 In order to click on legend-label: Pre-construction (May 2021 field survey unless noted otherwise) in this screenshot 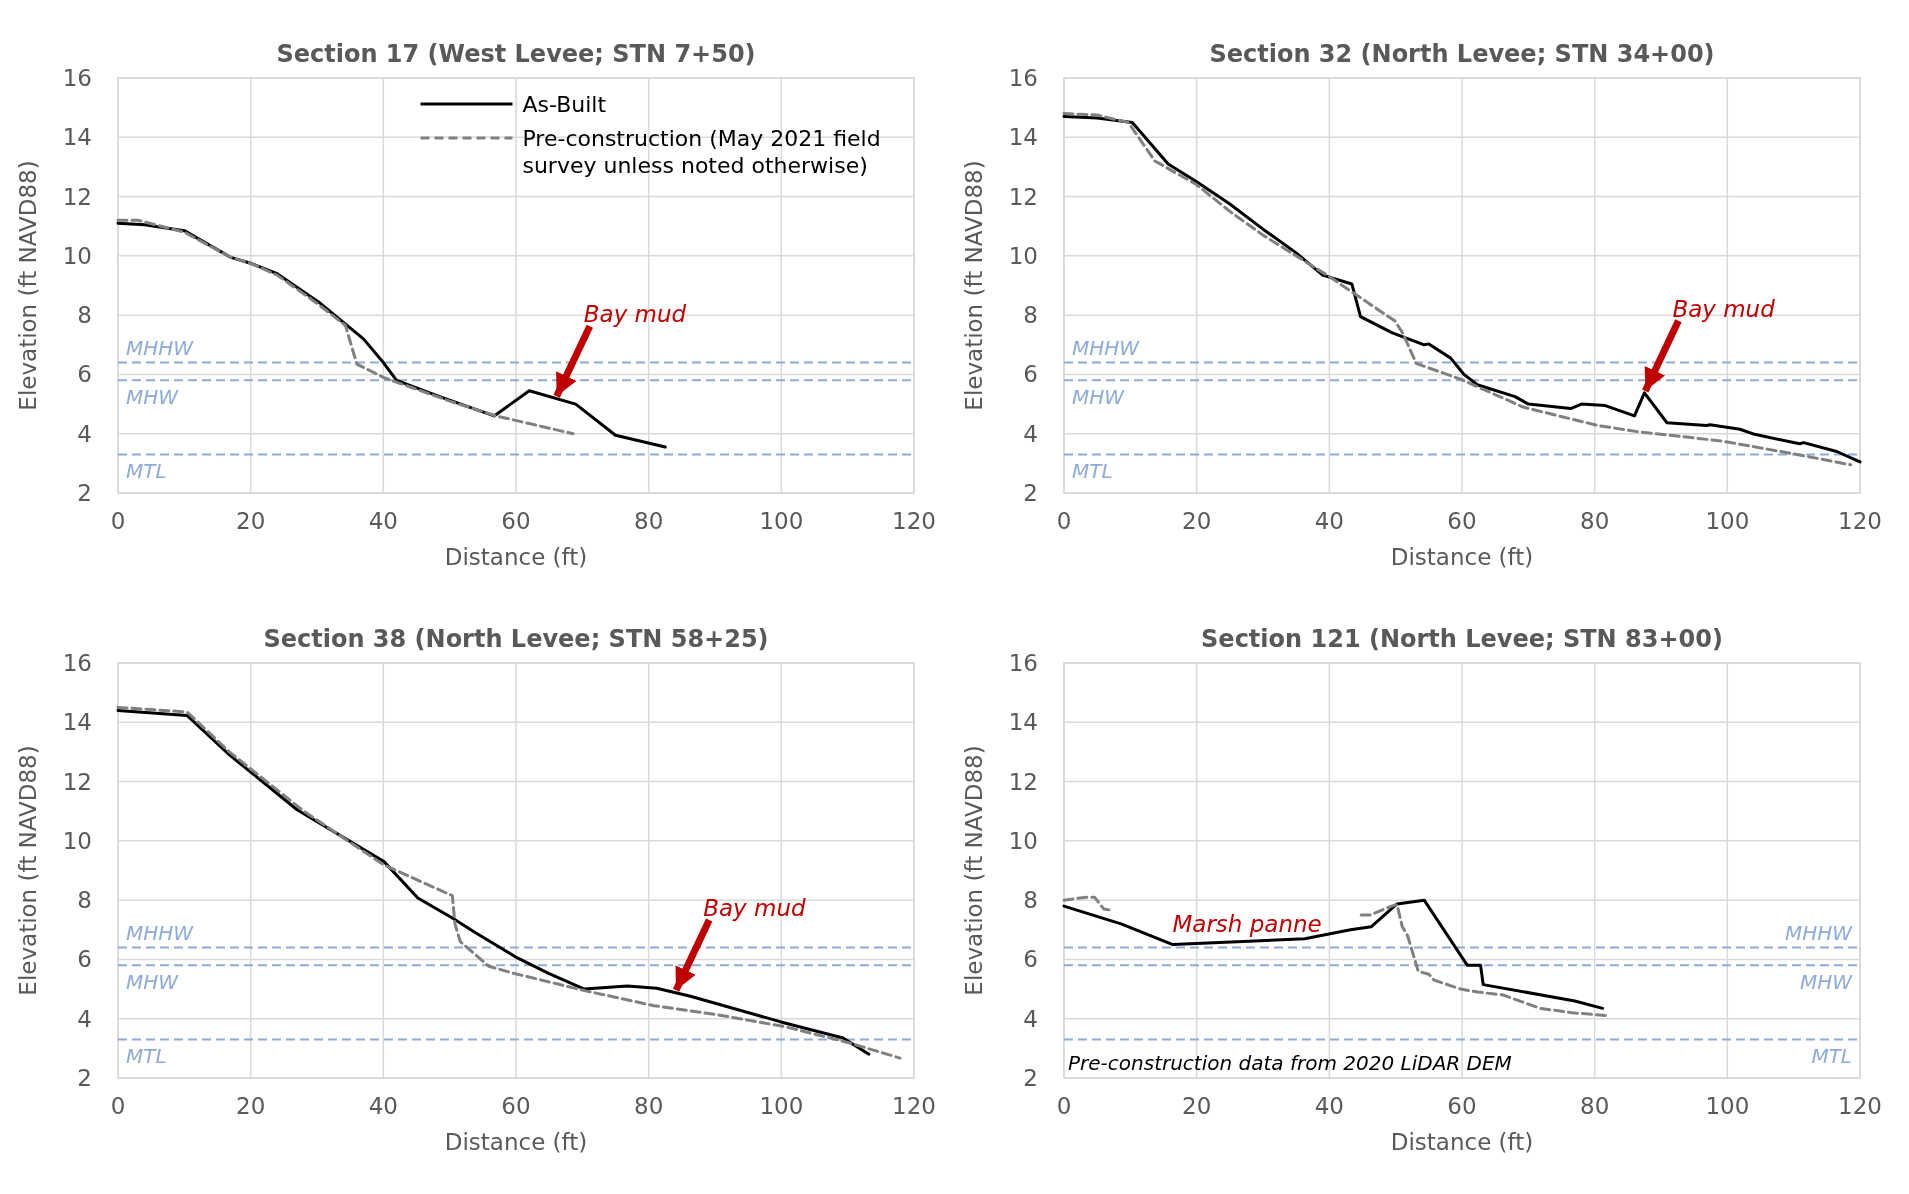, I will do `click(701, 152)`.